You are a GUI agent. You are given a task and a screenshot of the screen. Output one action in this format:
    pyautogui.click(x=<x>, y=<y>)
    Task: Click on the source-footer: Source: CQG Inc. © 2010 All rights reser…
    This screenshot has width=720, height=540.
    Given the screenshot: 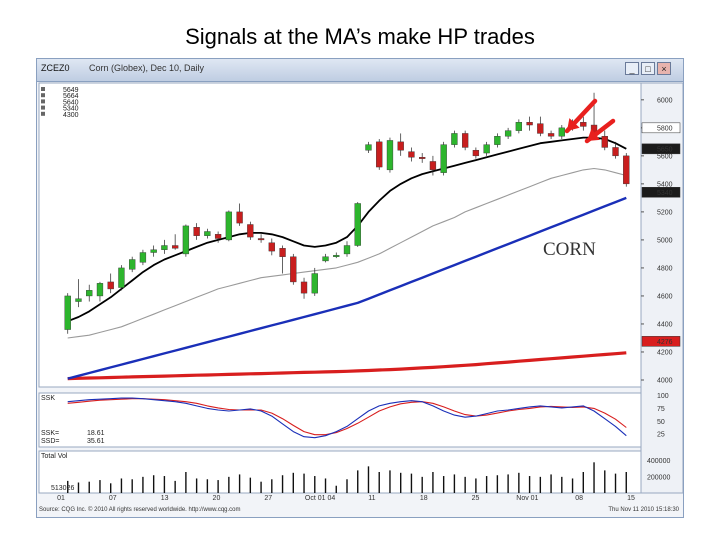 What is the action you would take?
    pyautogui.click(x=140, y=510)
    